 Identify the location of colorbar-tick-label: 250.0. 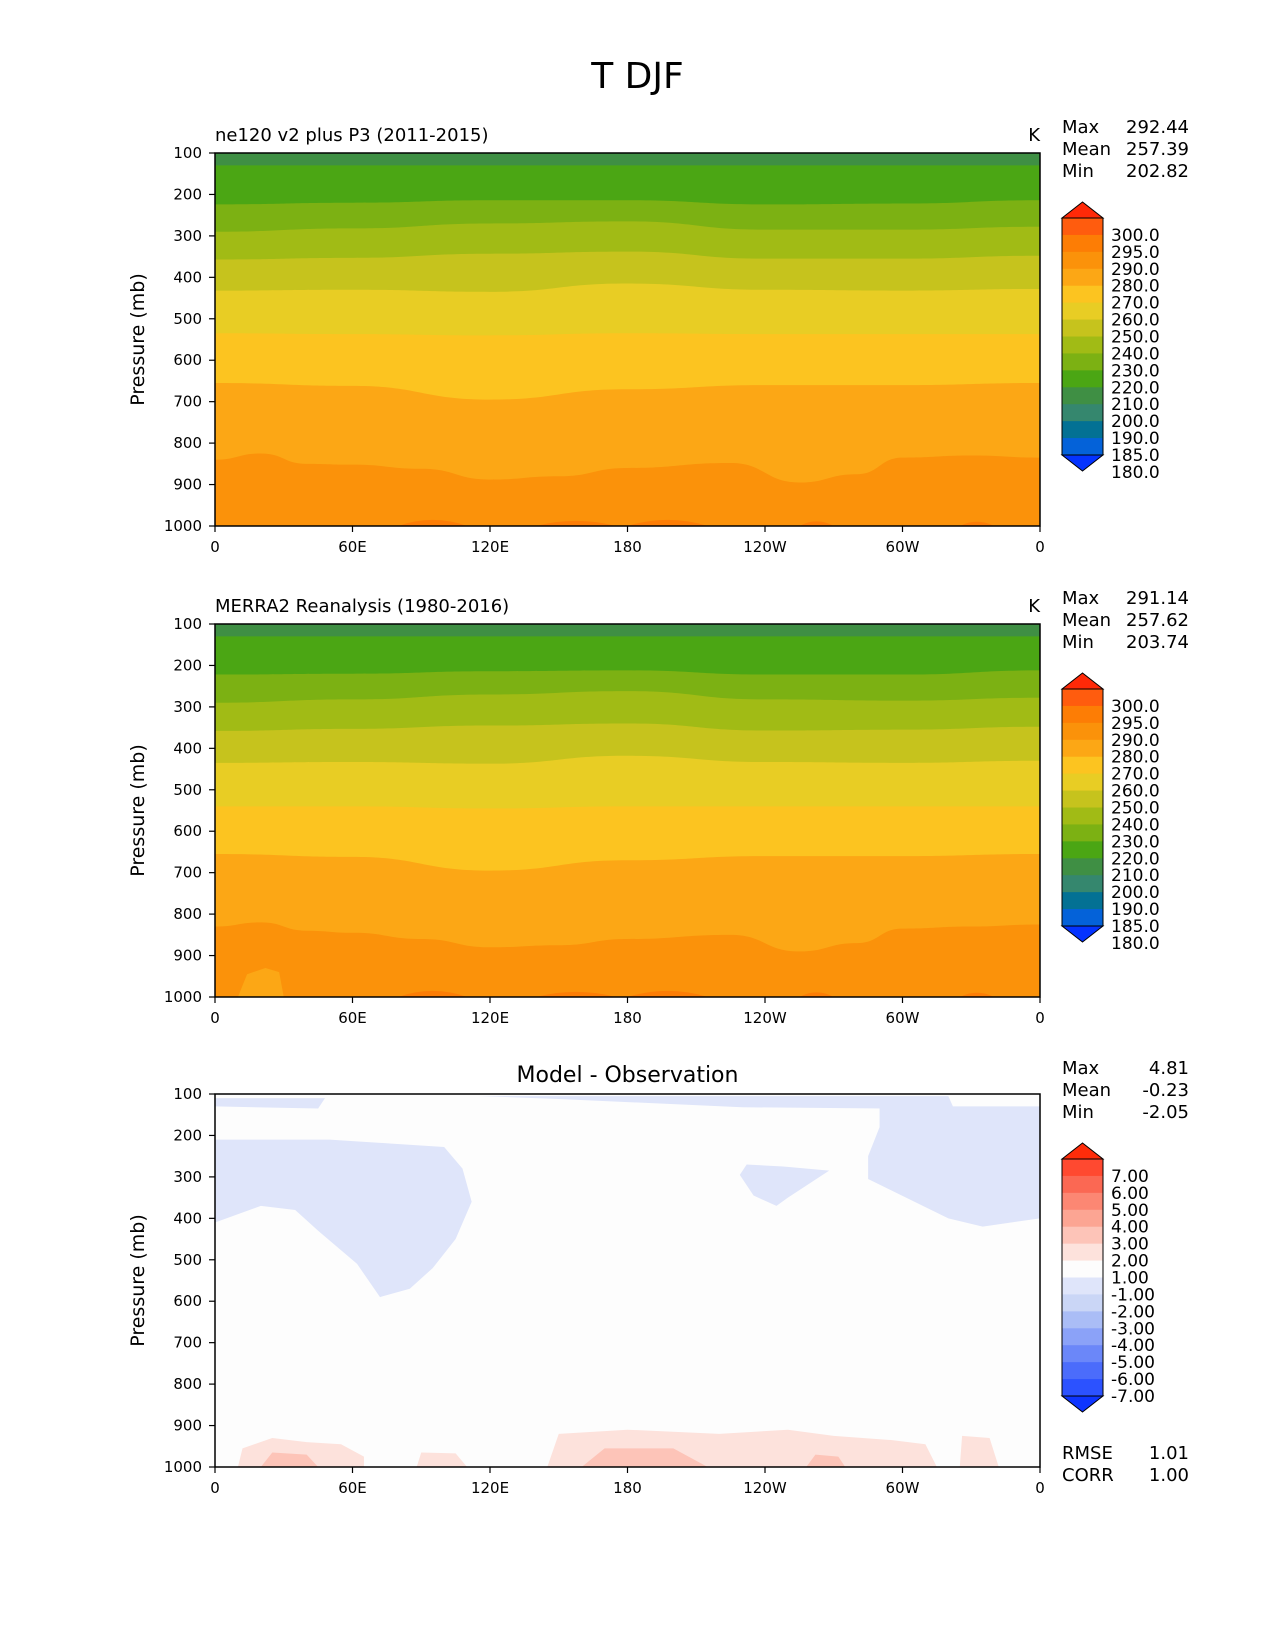
(1135, 809).